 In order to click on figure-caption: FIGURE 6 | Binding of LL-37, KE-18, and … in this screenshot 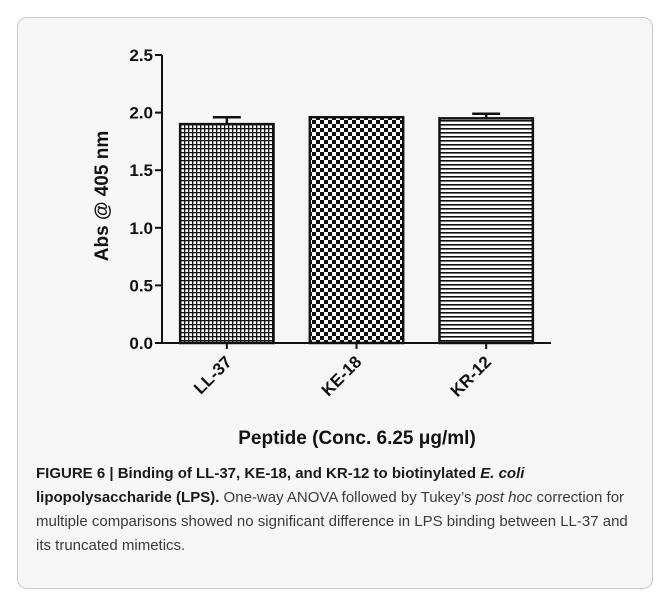, I will do `click(341, 510)`.